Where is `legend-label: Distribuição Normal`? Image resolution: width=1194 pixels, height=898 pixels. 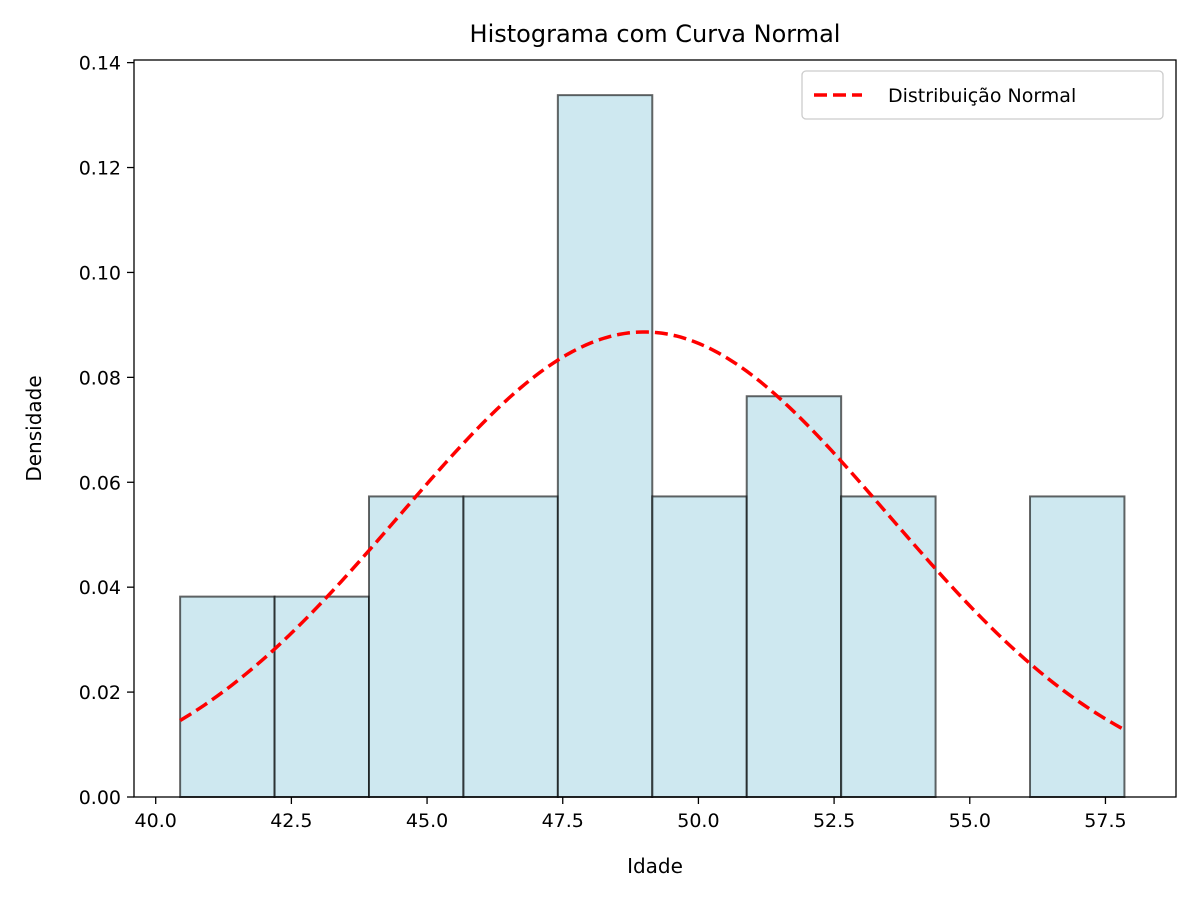
legend-label: Distribuição Normal is located at coordinates (982, 96).